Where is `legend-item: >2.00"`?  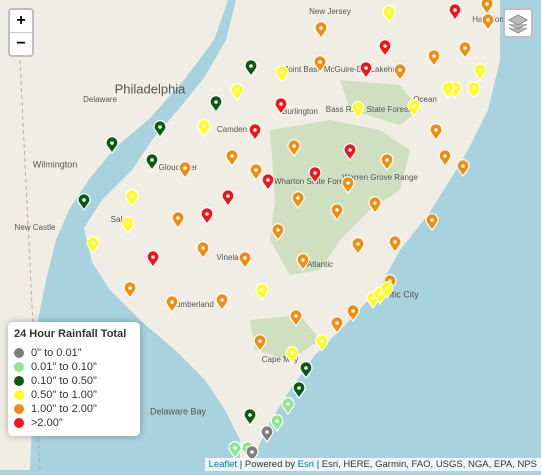 legend-item: >2.00" is located at coordinates (74, 423).